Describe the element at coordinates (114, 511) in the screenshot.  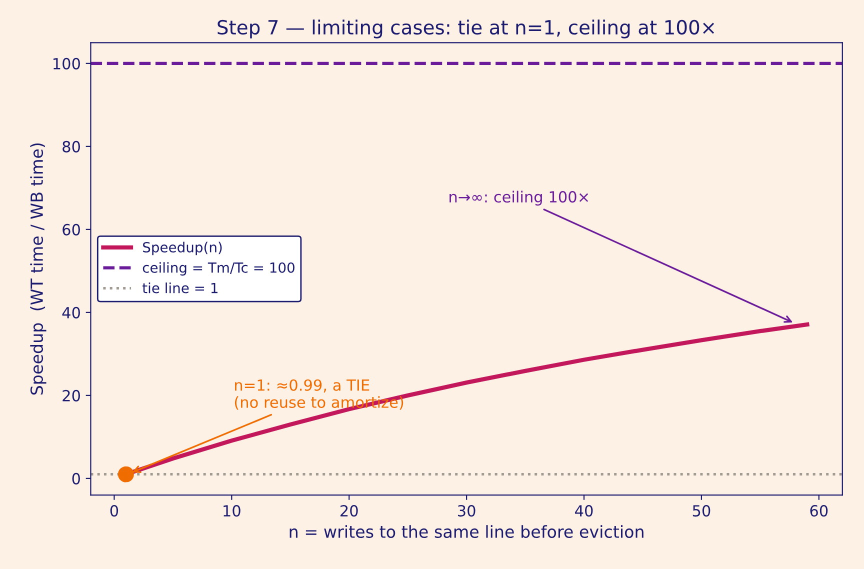
I see `x-tick-label: 0` at that location.